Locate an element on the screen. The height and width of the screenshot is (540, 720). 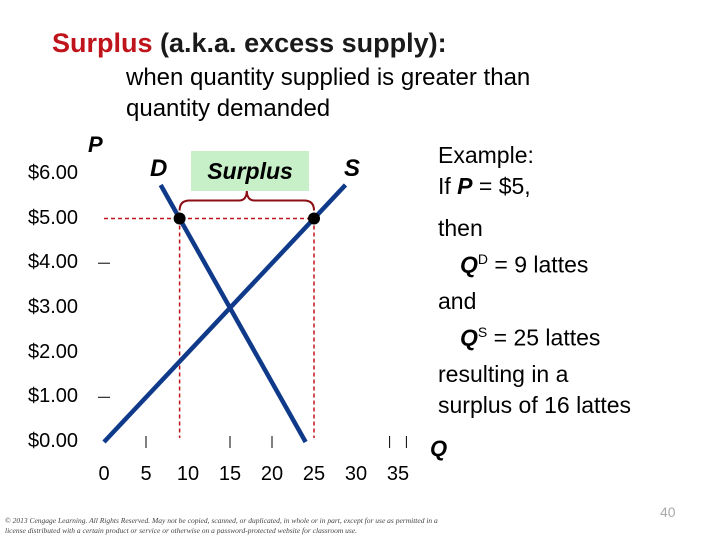
x-tick-label: 35 is located at coordinates (398, 474).